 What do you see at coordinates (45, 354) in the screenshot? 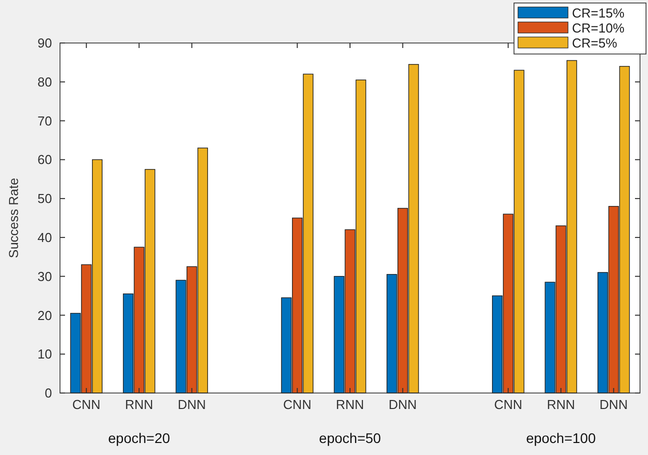
I see `y-tick-label: 10` at bounding box center [45, 354].